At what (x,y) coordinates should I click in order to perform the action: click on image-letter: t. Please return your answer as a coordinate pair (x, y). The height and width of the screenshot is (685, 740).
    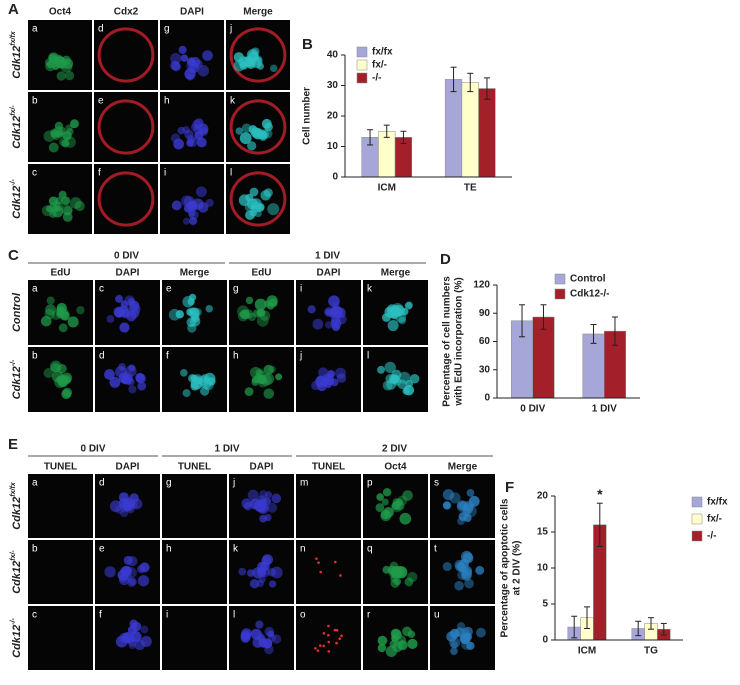
    Looking at the image, I should click on (435, 549).